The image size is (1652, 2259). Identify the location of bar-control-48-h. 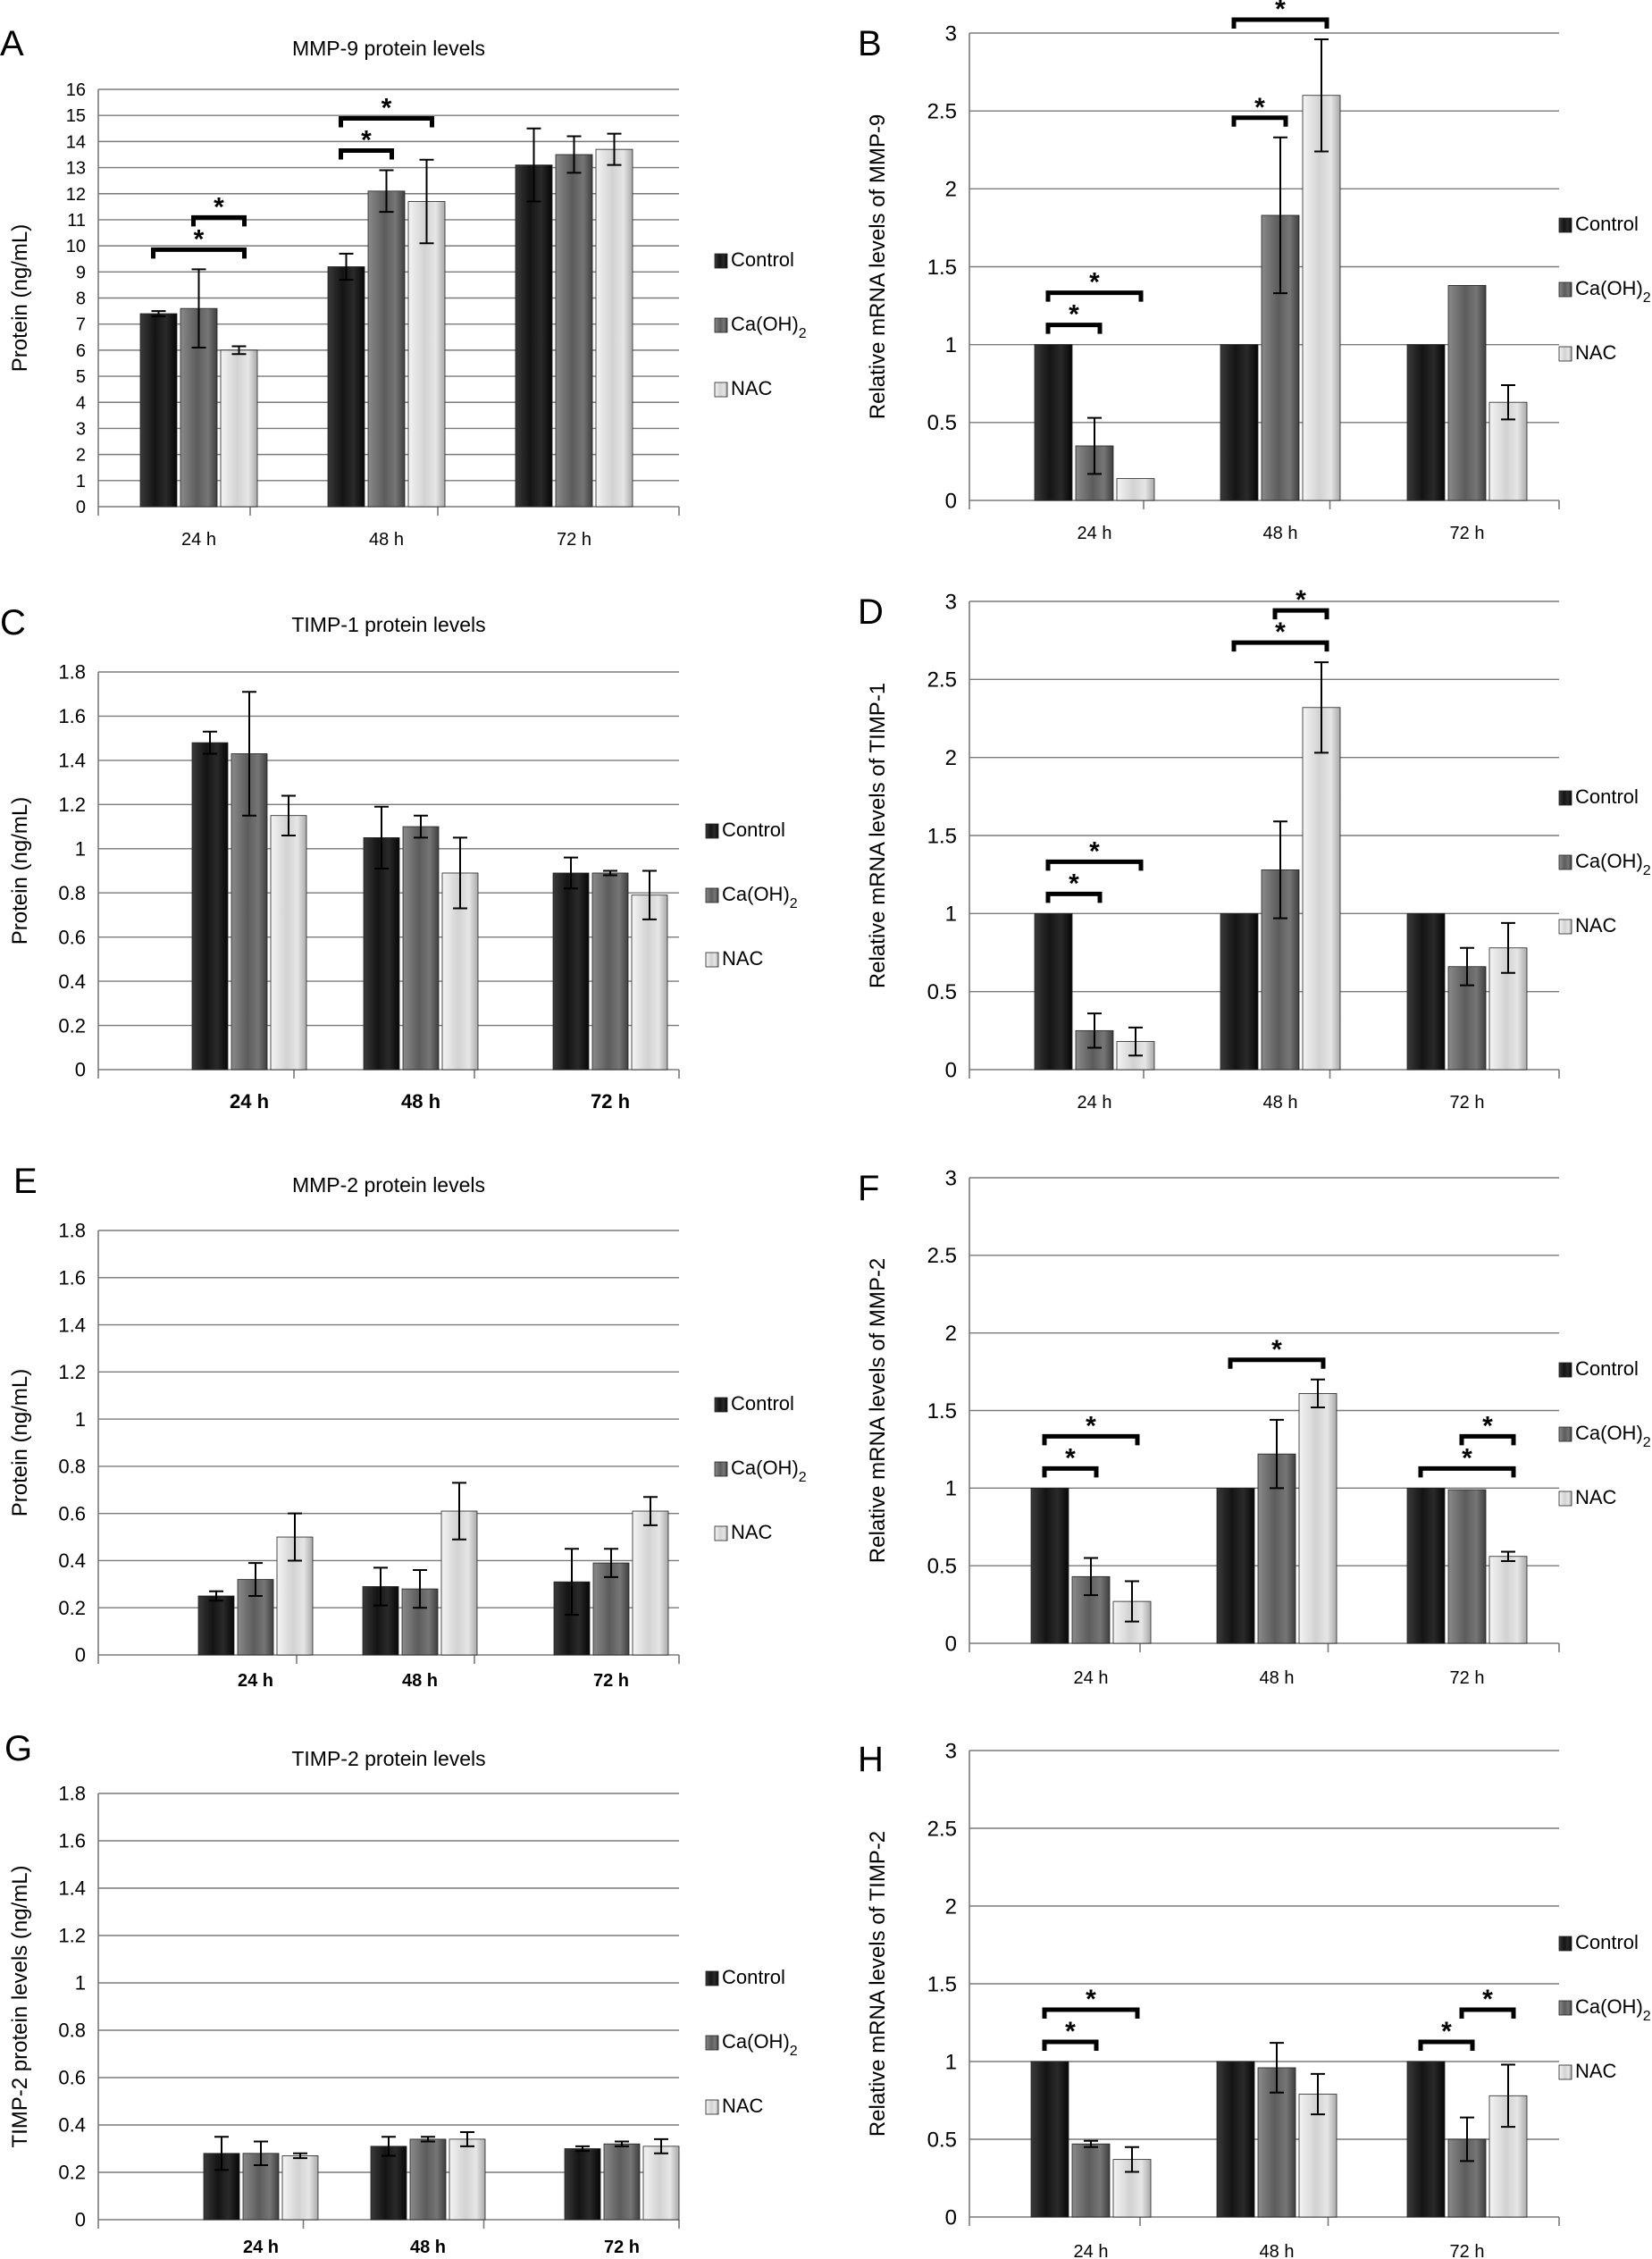
(346, 387).